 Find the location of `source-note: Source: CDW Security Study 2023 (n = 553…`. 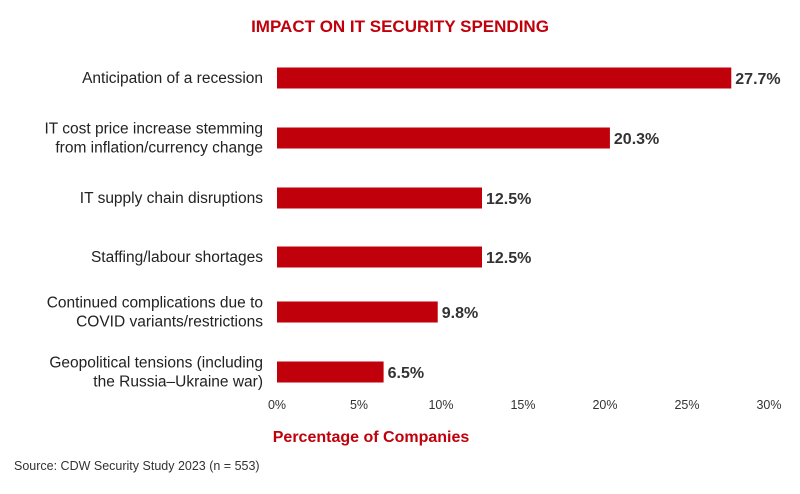

source-note: Source: CDW Security Study 2023 (n = 553… is located at coordinates (137, 466).